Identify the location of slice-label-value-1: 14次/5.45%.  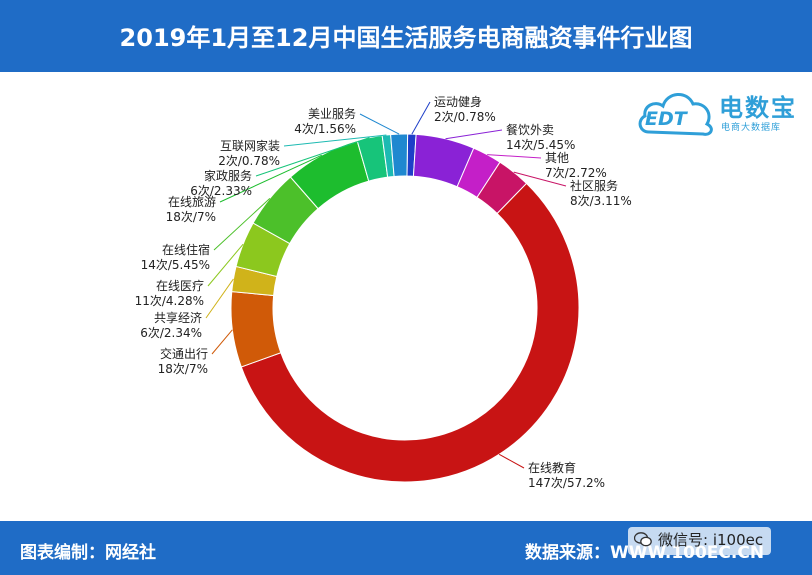
(540, 145).